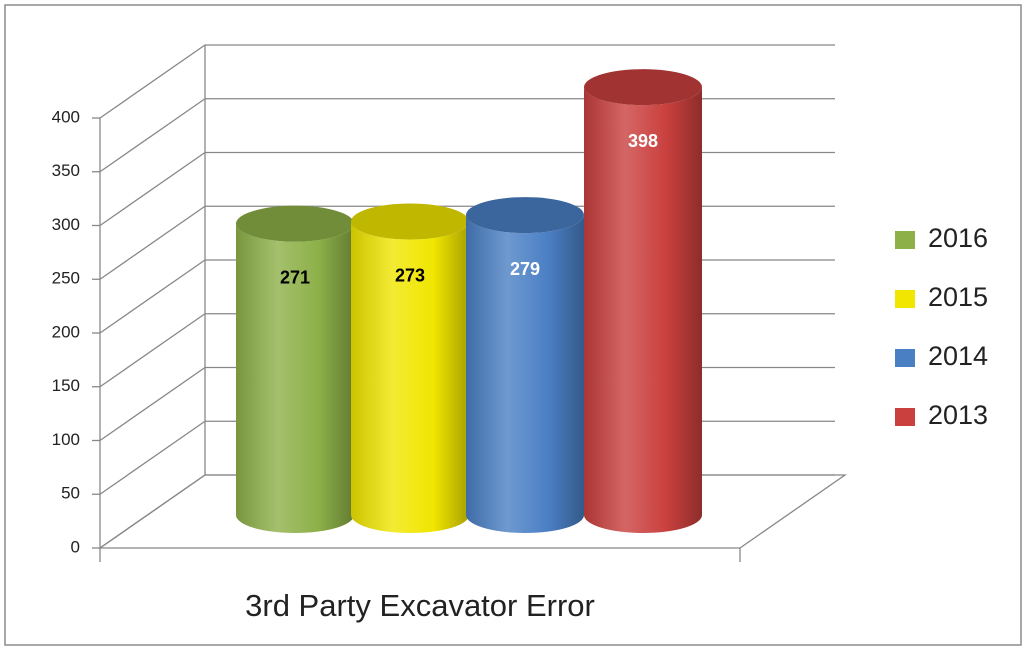  Describe the element at coordinates (958, 356) in the screenshot. I see `legend-label: 2014` at that location.